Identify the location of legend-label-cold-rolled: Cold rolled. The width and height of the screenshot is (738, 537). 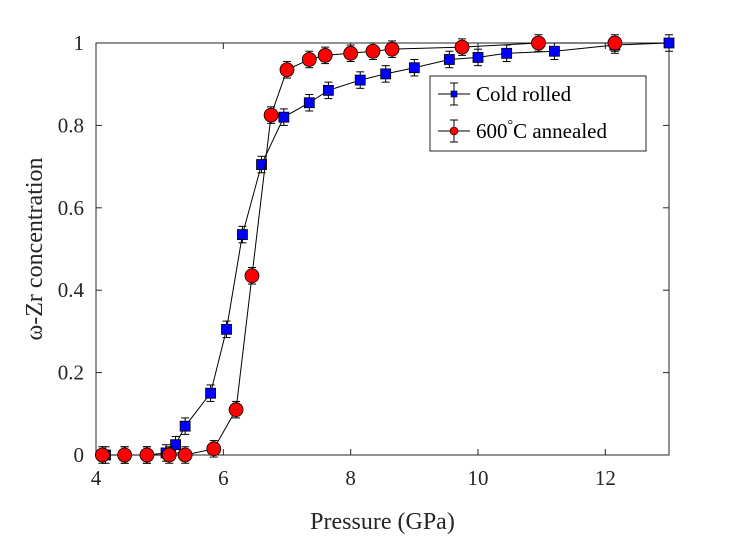
(524, 94).